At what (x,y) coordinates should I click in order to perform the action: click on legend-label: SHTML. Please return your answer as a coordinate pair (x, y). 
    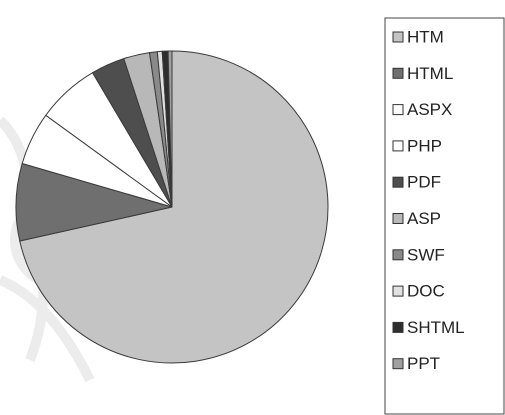
    Looking at the image, I should click on (436, 327).